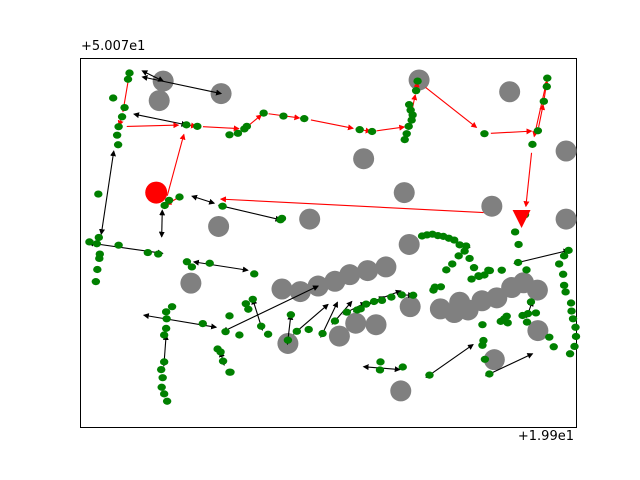  I want to click on marker-layer, so click(338, 204).